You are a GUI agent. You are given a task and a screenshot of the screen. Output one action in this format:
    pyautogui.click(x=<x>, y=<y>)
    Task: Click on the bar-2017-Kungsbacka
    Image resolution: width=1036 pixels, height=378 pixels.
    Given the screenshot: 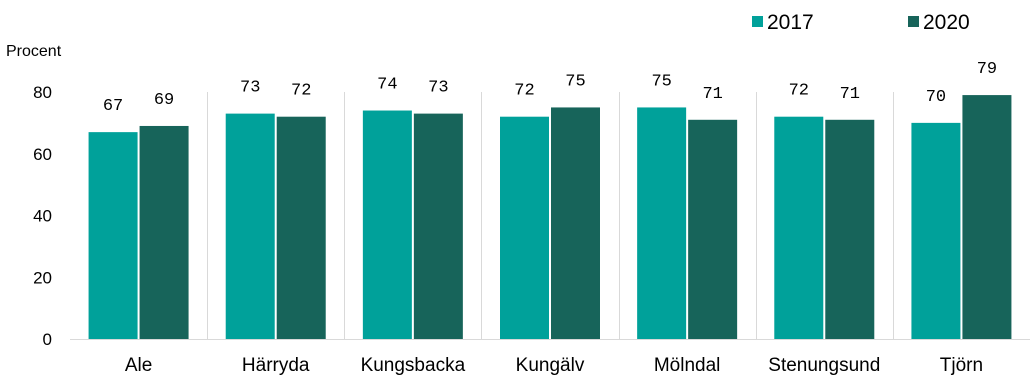 What is the action you would take?
    pyautogui.click(x=387, y=225)
    